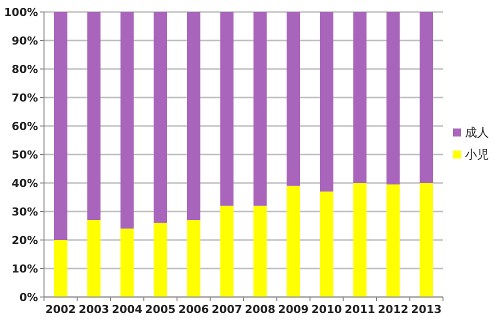 This screenshot has width=500, height=324. I want to click on y-tick-label: 100%, so click(21, 12).